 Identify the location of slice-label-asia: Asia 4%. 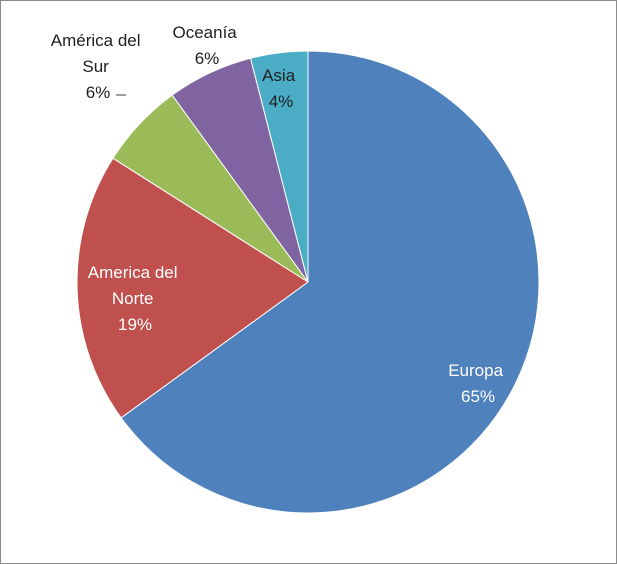
(281, 88).